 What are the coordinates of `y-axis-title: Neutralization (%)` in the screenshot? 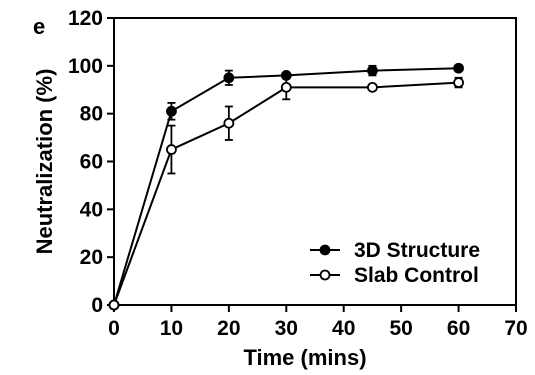 It's located at (44, 162).